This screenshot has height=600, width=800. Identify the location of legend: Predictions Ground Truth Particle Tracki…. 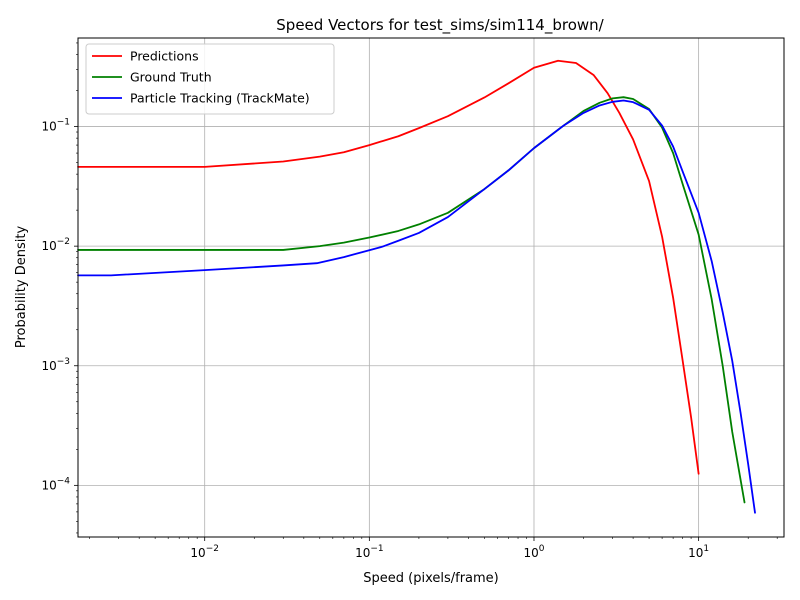
(210, 79).